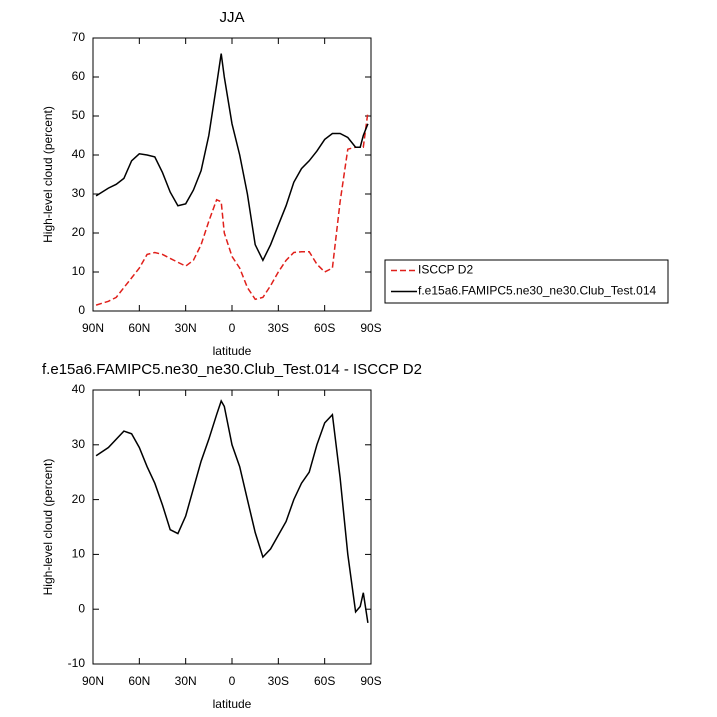  Describe the element at coordinates (537, 291) in the screenshot. I see `legend-label: f.e15a6.FAMIPC5.ne30_ne30.Club_Test.014` at that location.